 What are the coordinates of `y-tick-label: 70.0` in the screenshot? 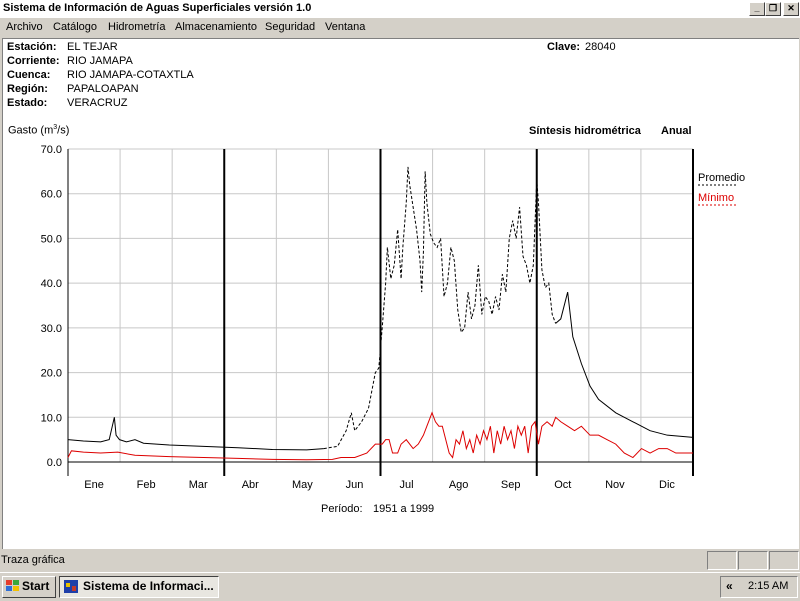 It's located at (51, 150).